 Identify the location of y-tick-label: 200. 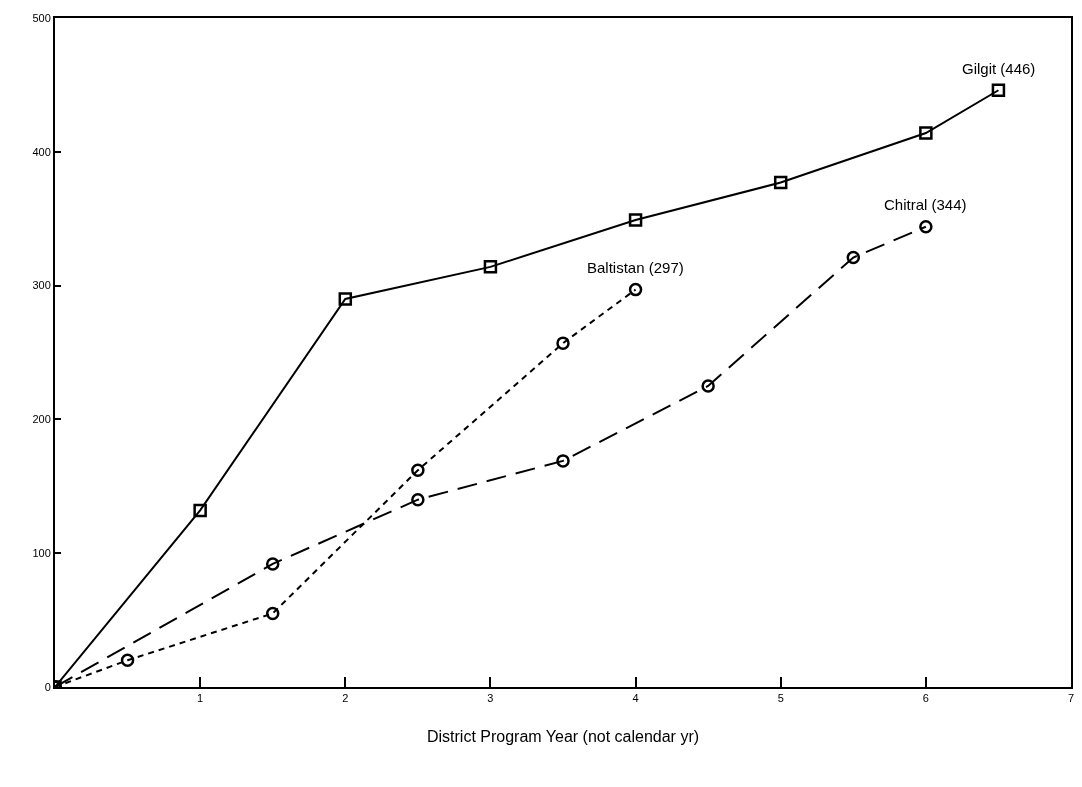
(41, 419).